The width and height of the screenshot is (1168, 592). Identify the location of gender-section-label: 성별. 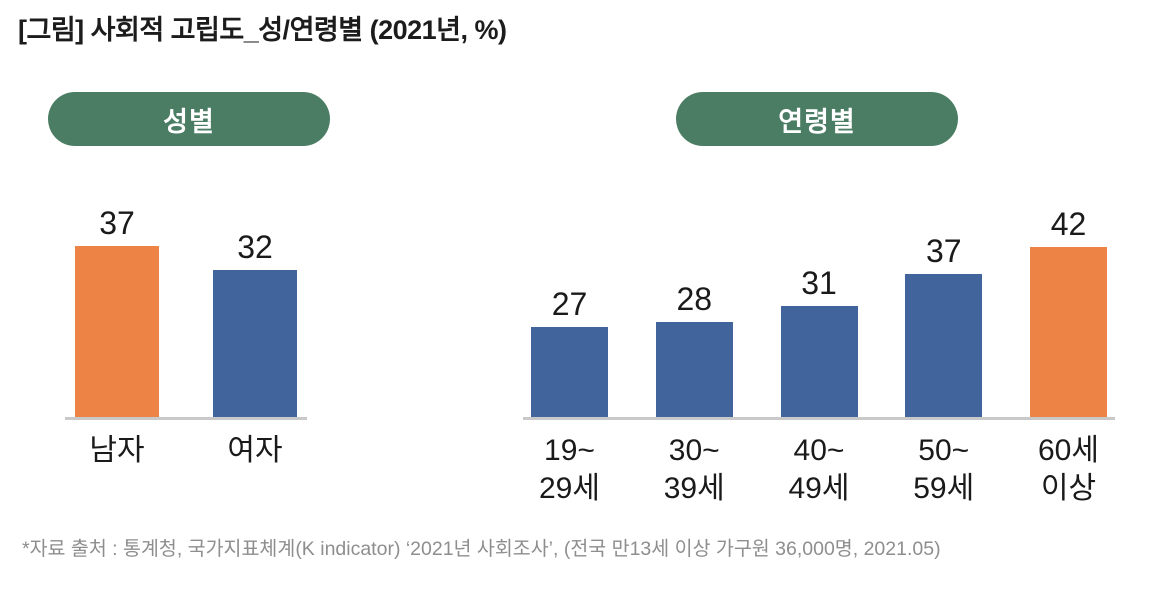
(189, 121).